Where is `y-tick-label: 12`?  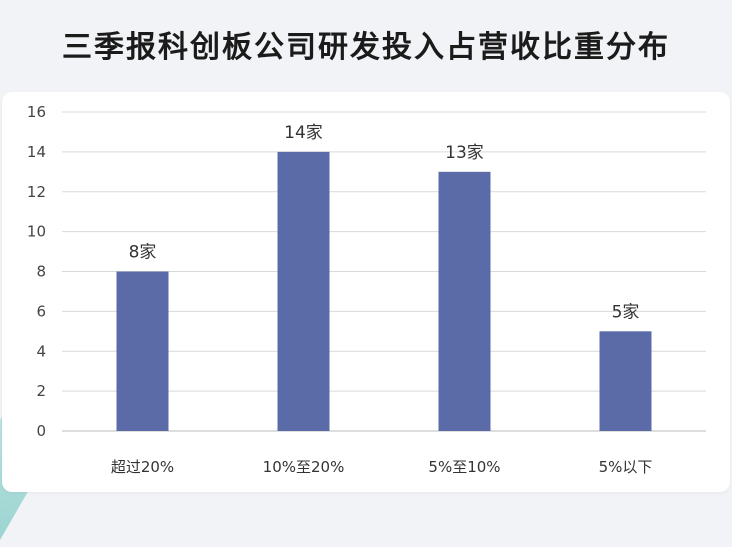
y-tick-label: 12 is located at coordinates (36, 192).